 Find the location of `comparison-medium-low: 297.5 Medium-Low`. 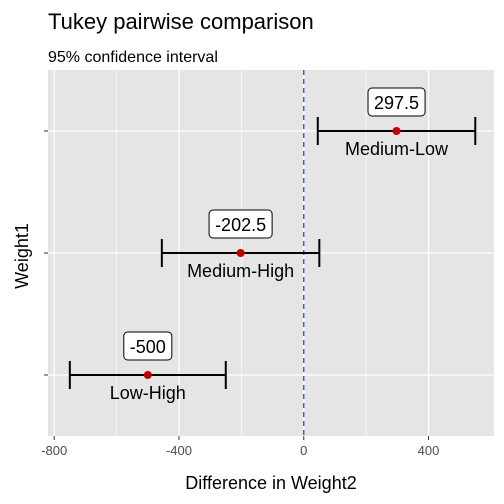

comparison-medium-low: 297.5 Medium-Low is located at coordinates (396, 123).